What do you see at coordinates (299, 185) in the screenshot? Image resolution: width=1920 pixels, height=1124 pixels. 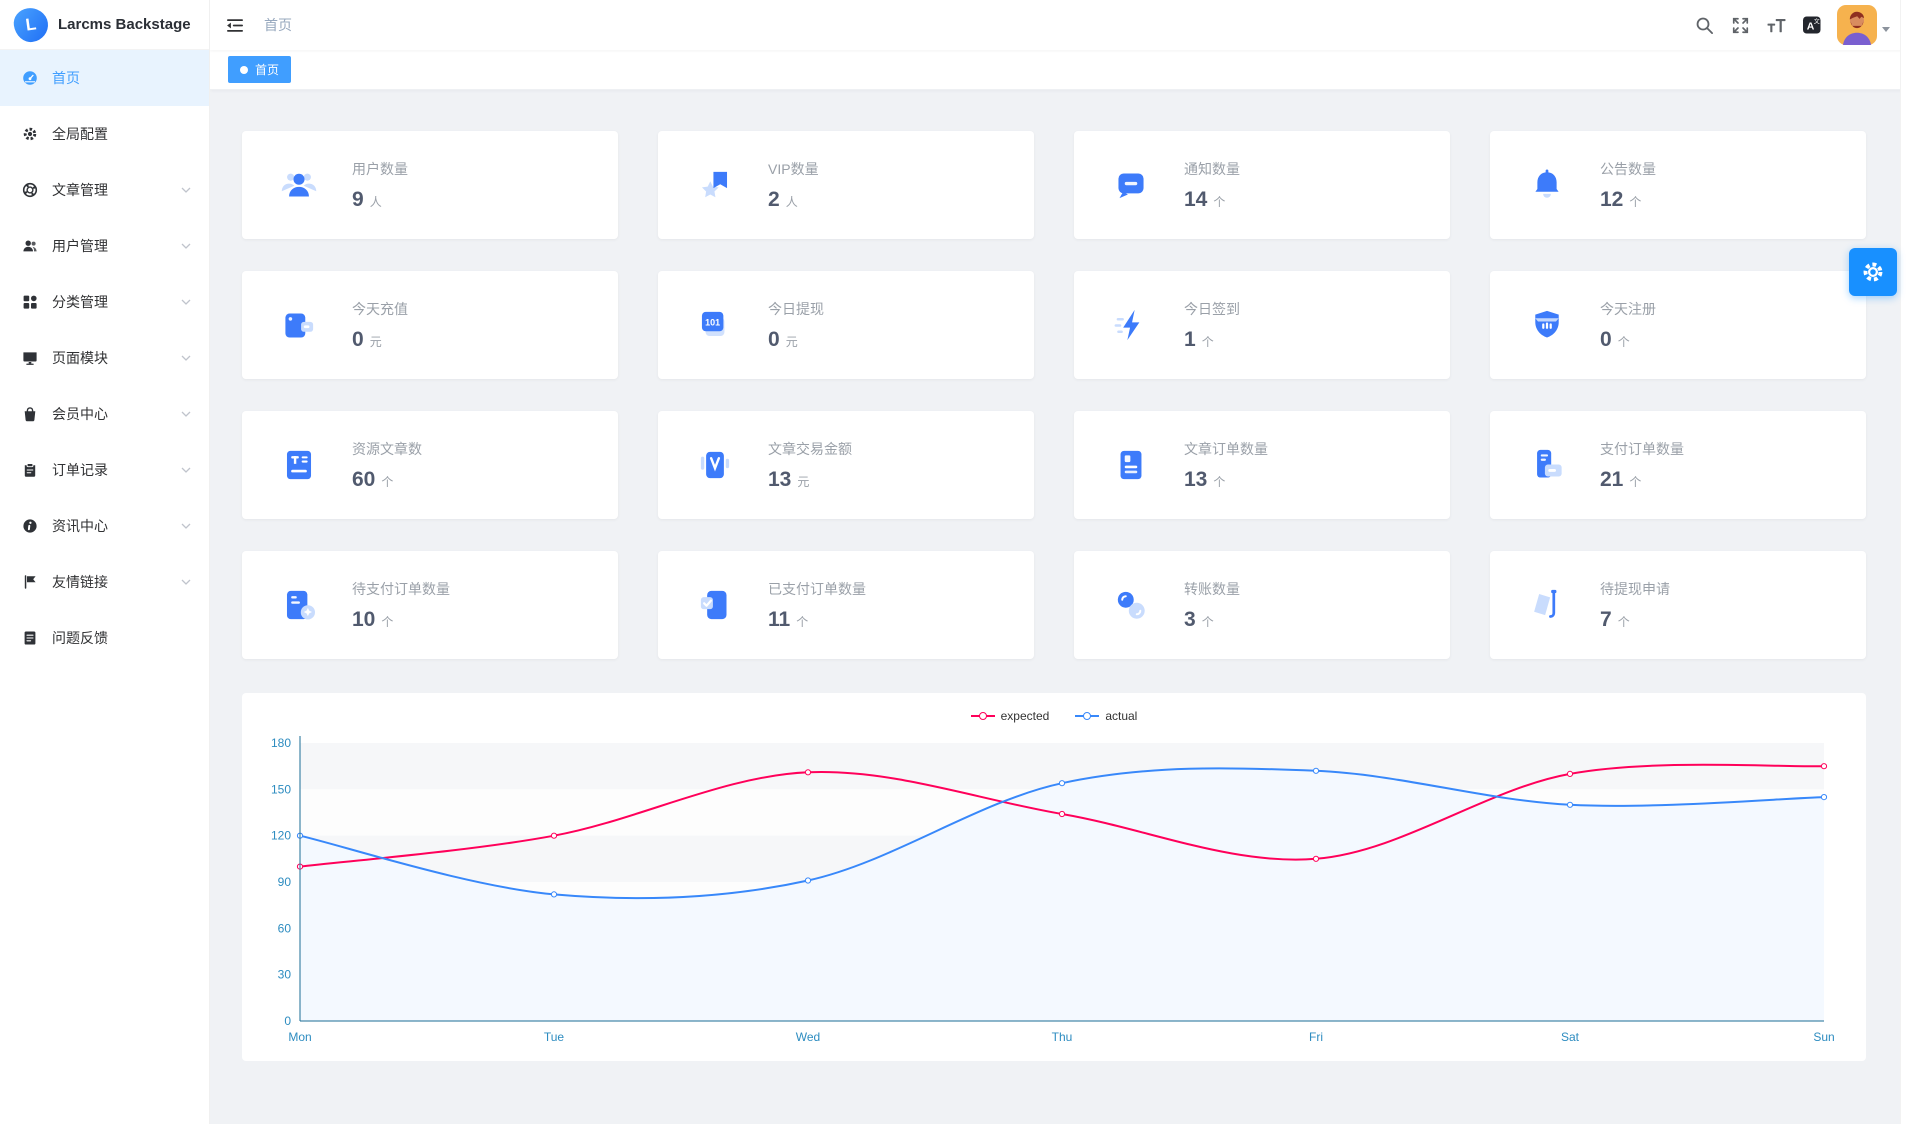 I see `users-group-icon` at bounding box center [299, 185].